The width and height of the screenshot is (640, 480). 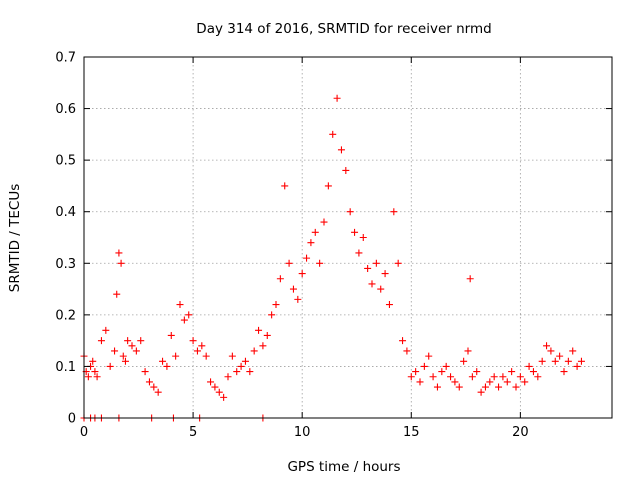 What do you see at coordinates (520, 432) in the screenshot?
I see `x-tick-label: 20` at bounding box center [520, 432].